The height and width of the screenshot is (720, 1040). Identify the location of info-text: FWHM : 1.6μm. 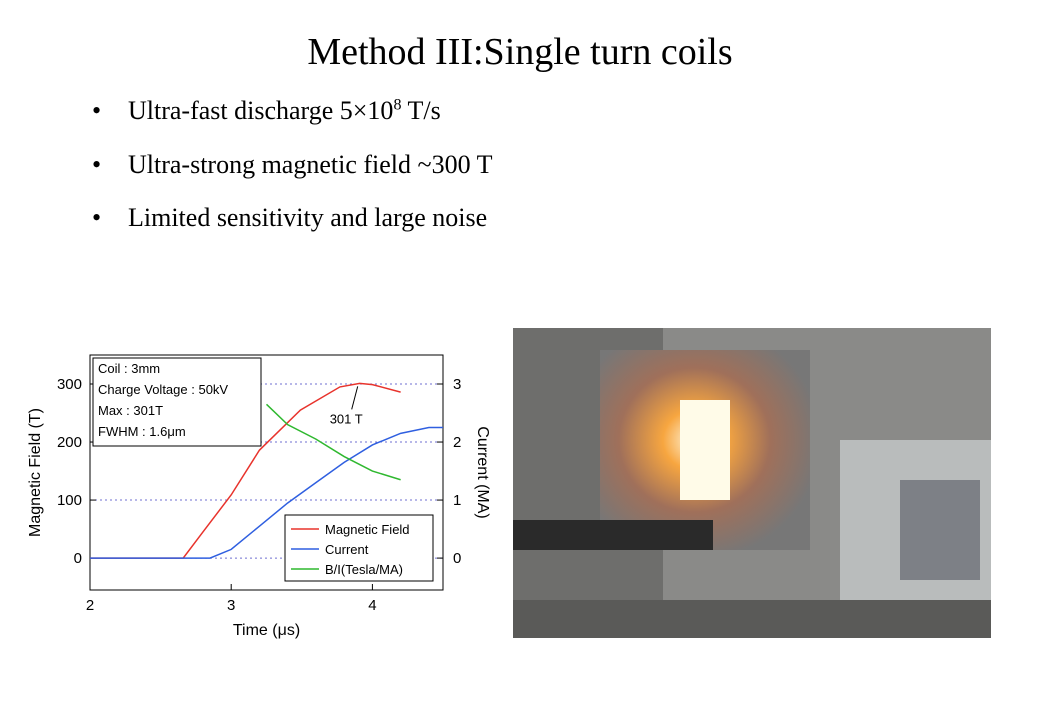
(142, 431).